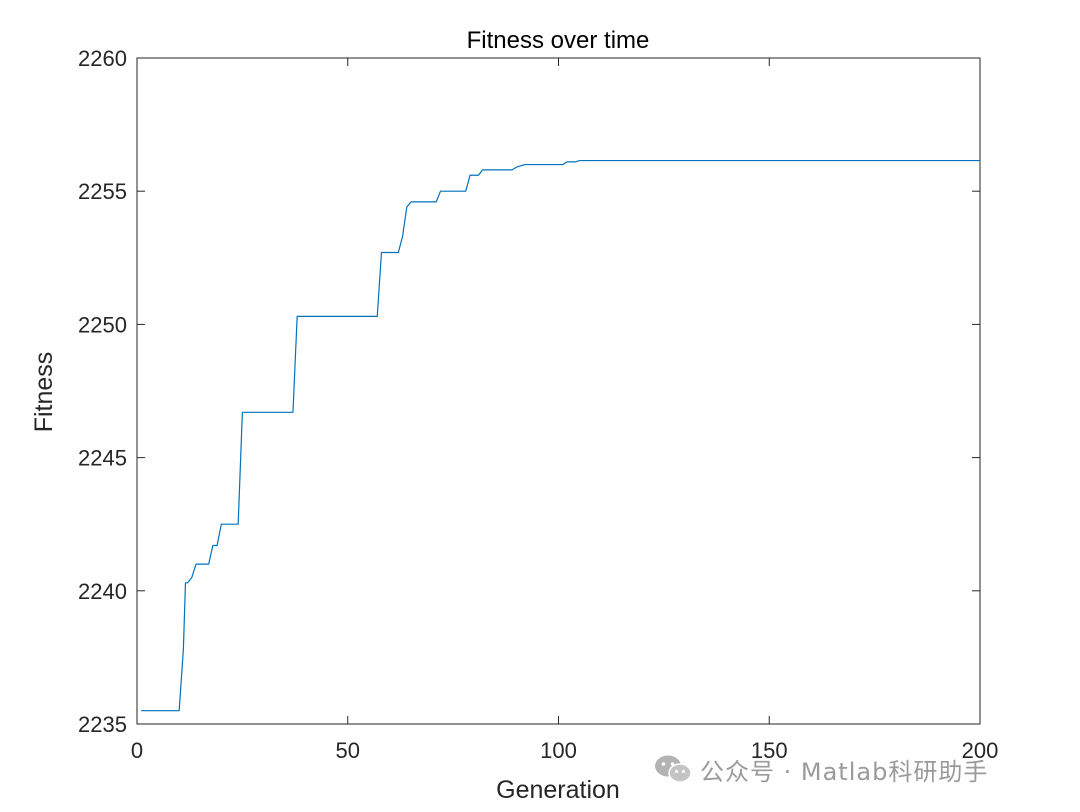  Describe the element at coordinates (102, 191) in the screenshot. I see `y-tick-label: 2255` at that location.